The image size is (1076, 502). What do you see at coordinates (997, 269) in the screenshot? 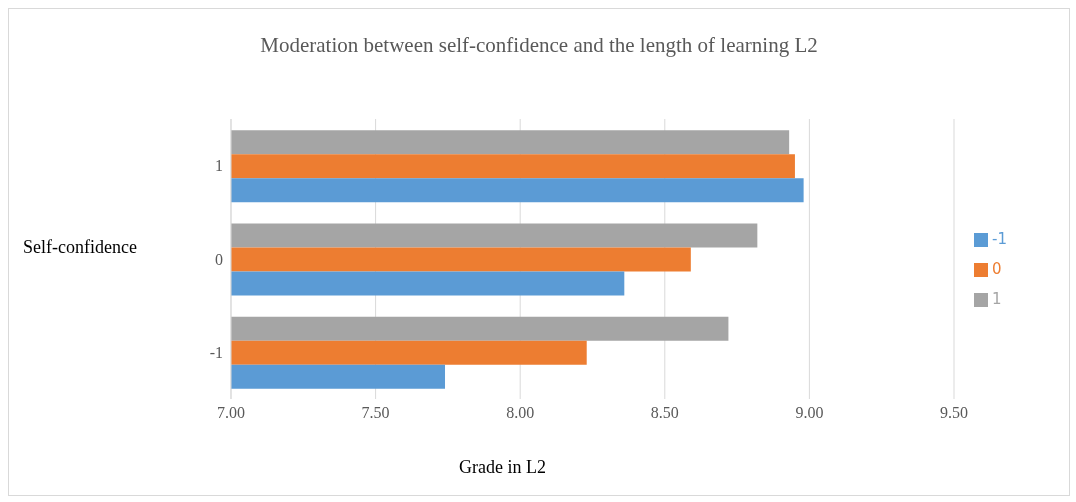
I see `legend-label: 0` at bounding box center [997, 269].